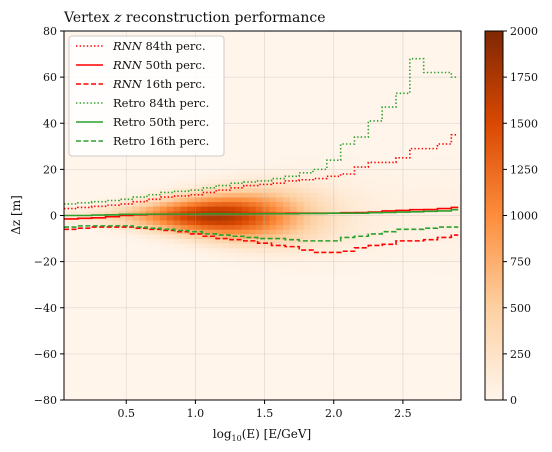 The width and height of the screenshot is (552, 452). Describe the element at coordinates (494, 215) in the screenshot. I see `colorbar-gradient` at that location.